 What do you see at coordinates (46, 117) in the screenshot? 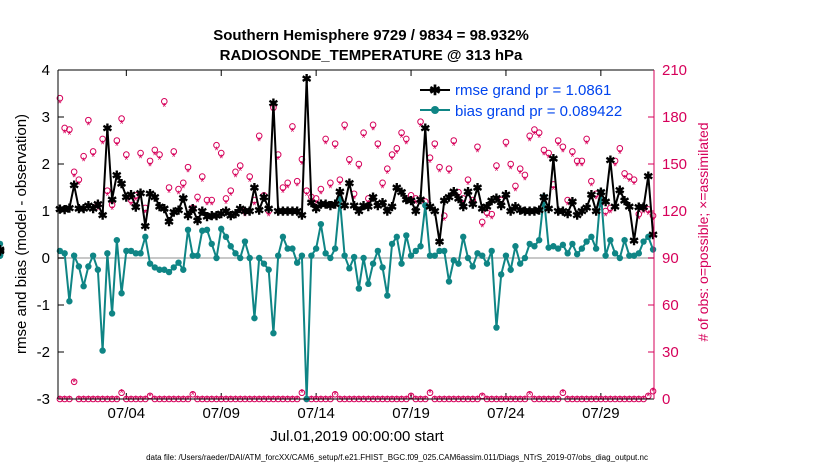
I see `y-tick-label: 3` at bounding box center [46, 117].